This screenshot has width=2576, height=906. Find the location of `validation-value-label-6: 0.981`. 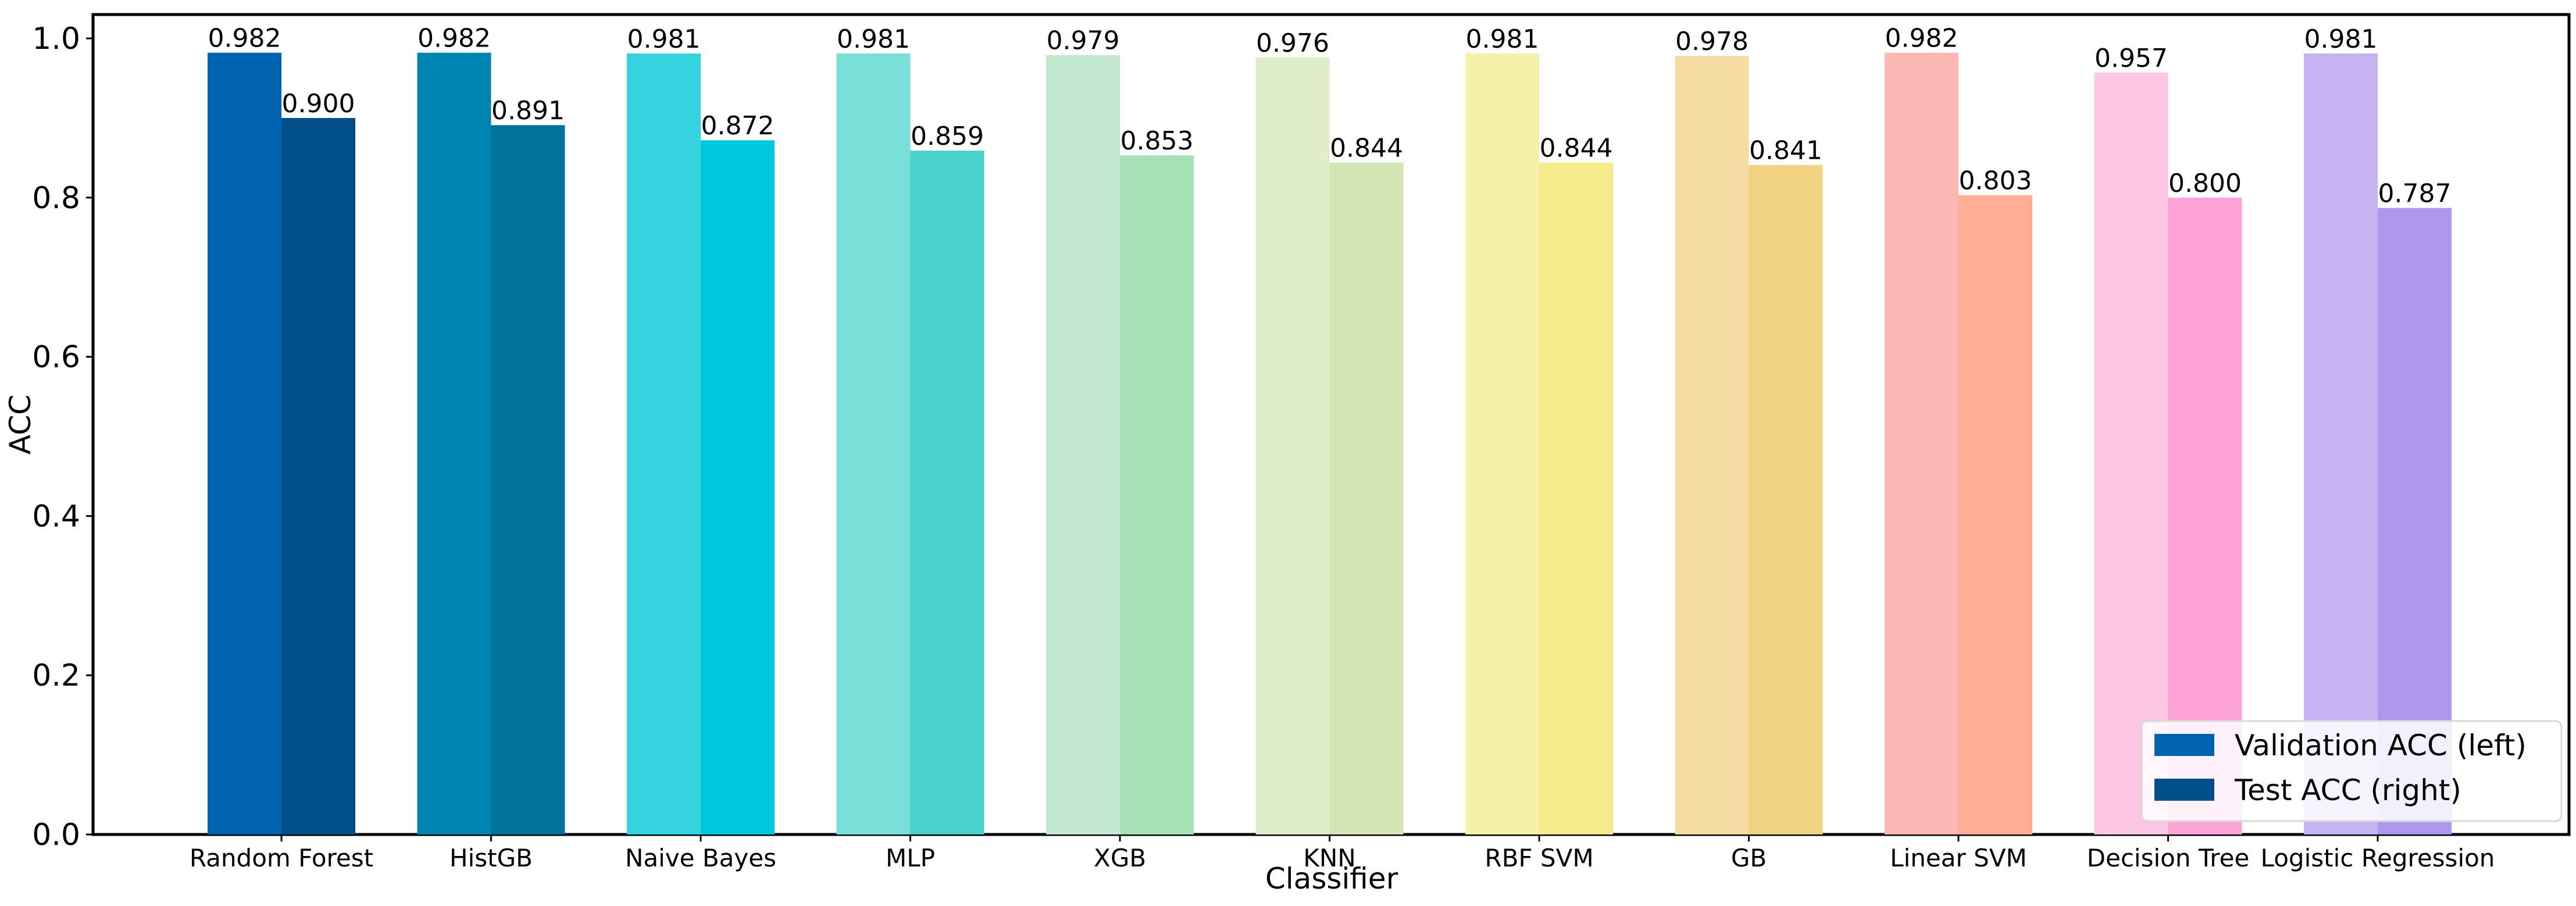

validation-value-label-6: 0.981 is located at coordinates (1502, 39).